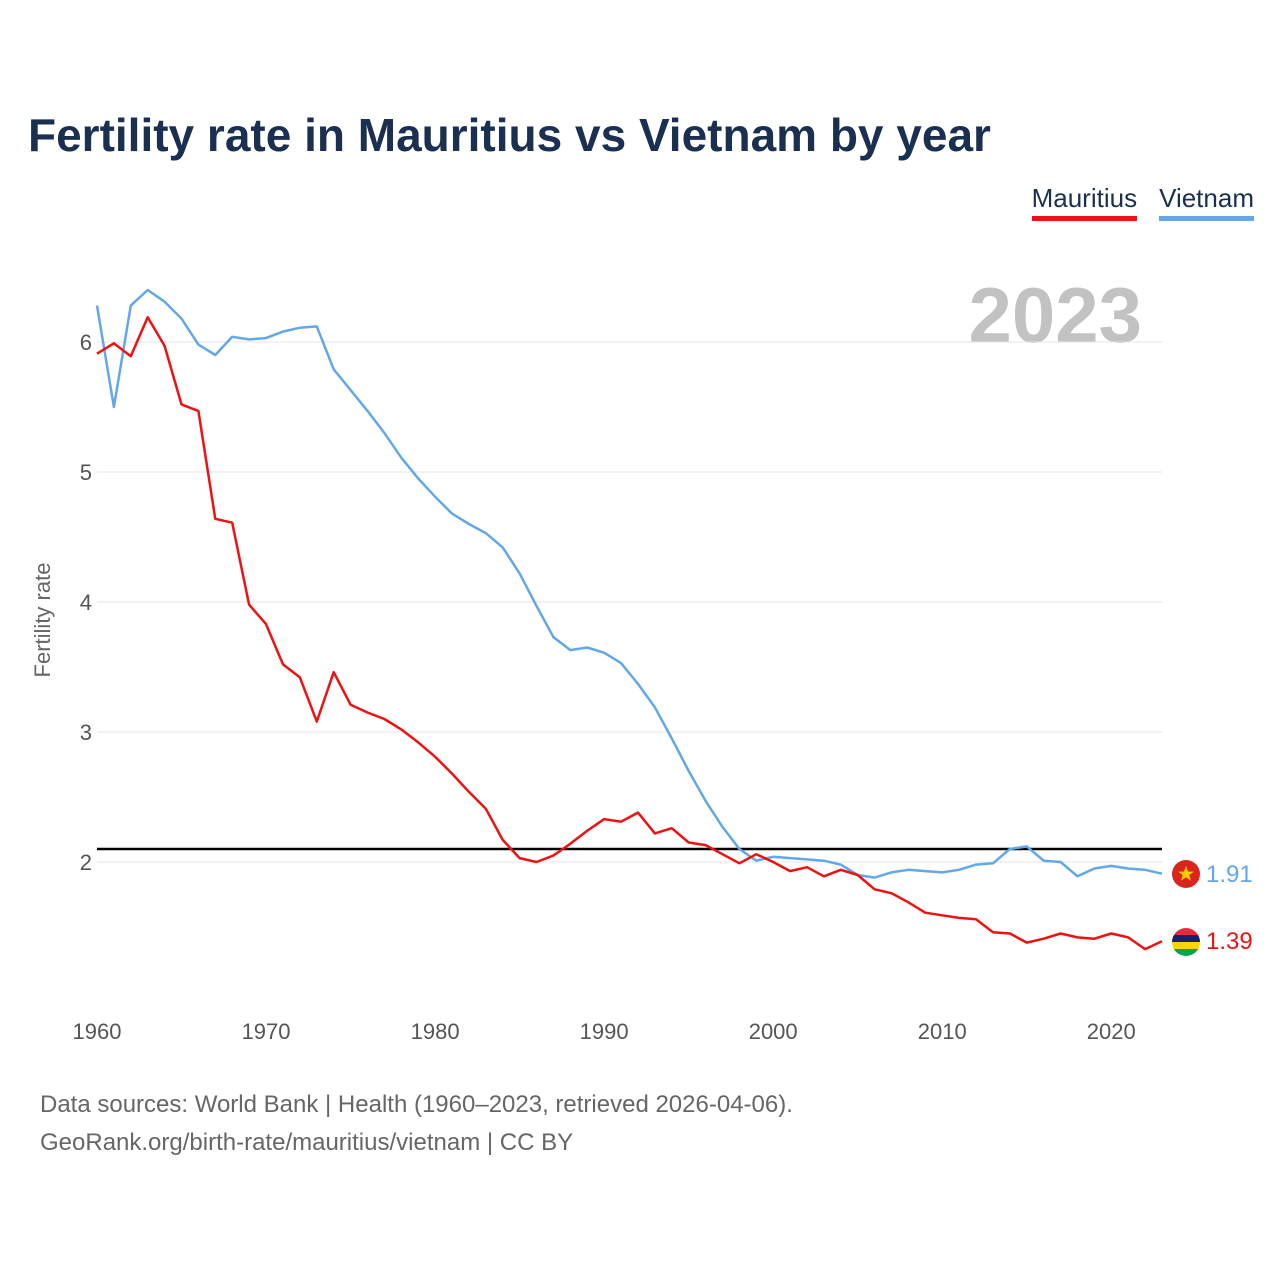 The width and height of the screenshot is (1280, 1280). I want to click on mauritius-end-value: 1.39, so click(1229, 941).